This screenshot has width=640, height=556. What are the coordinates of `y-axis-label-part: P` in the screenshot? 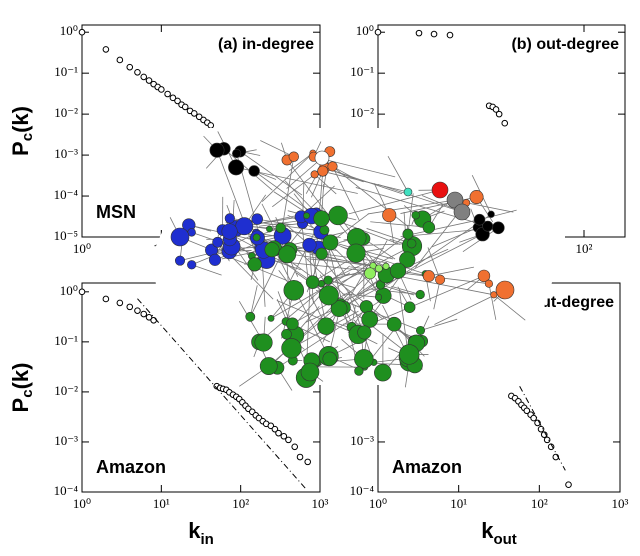 It's located at (20, 405).